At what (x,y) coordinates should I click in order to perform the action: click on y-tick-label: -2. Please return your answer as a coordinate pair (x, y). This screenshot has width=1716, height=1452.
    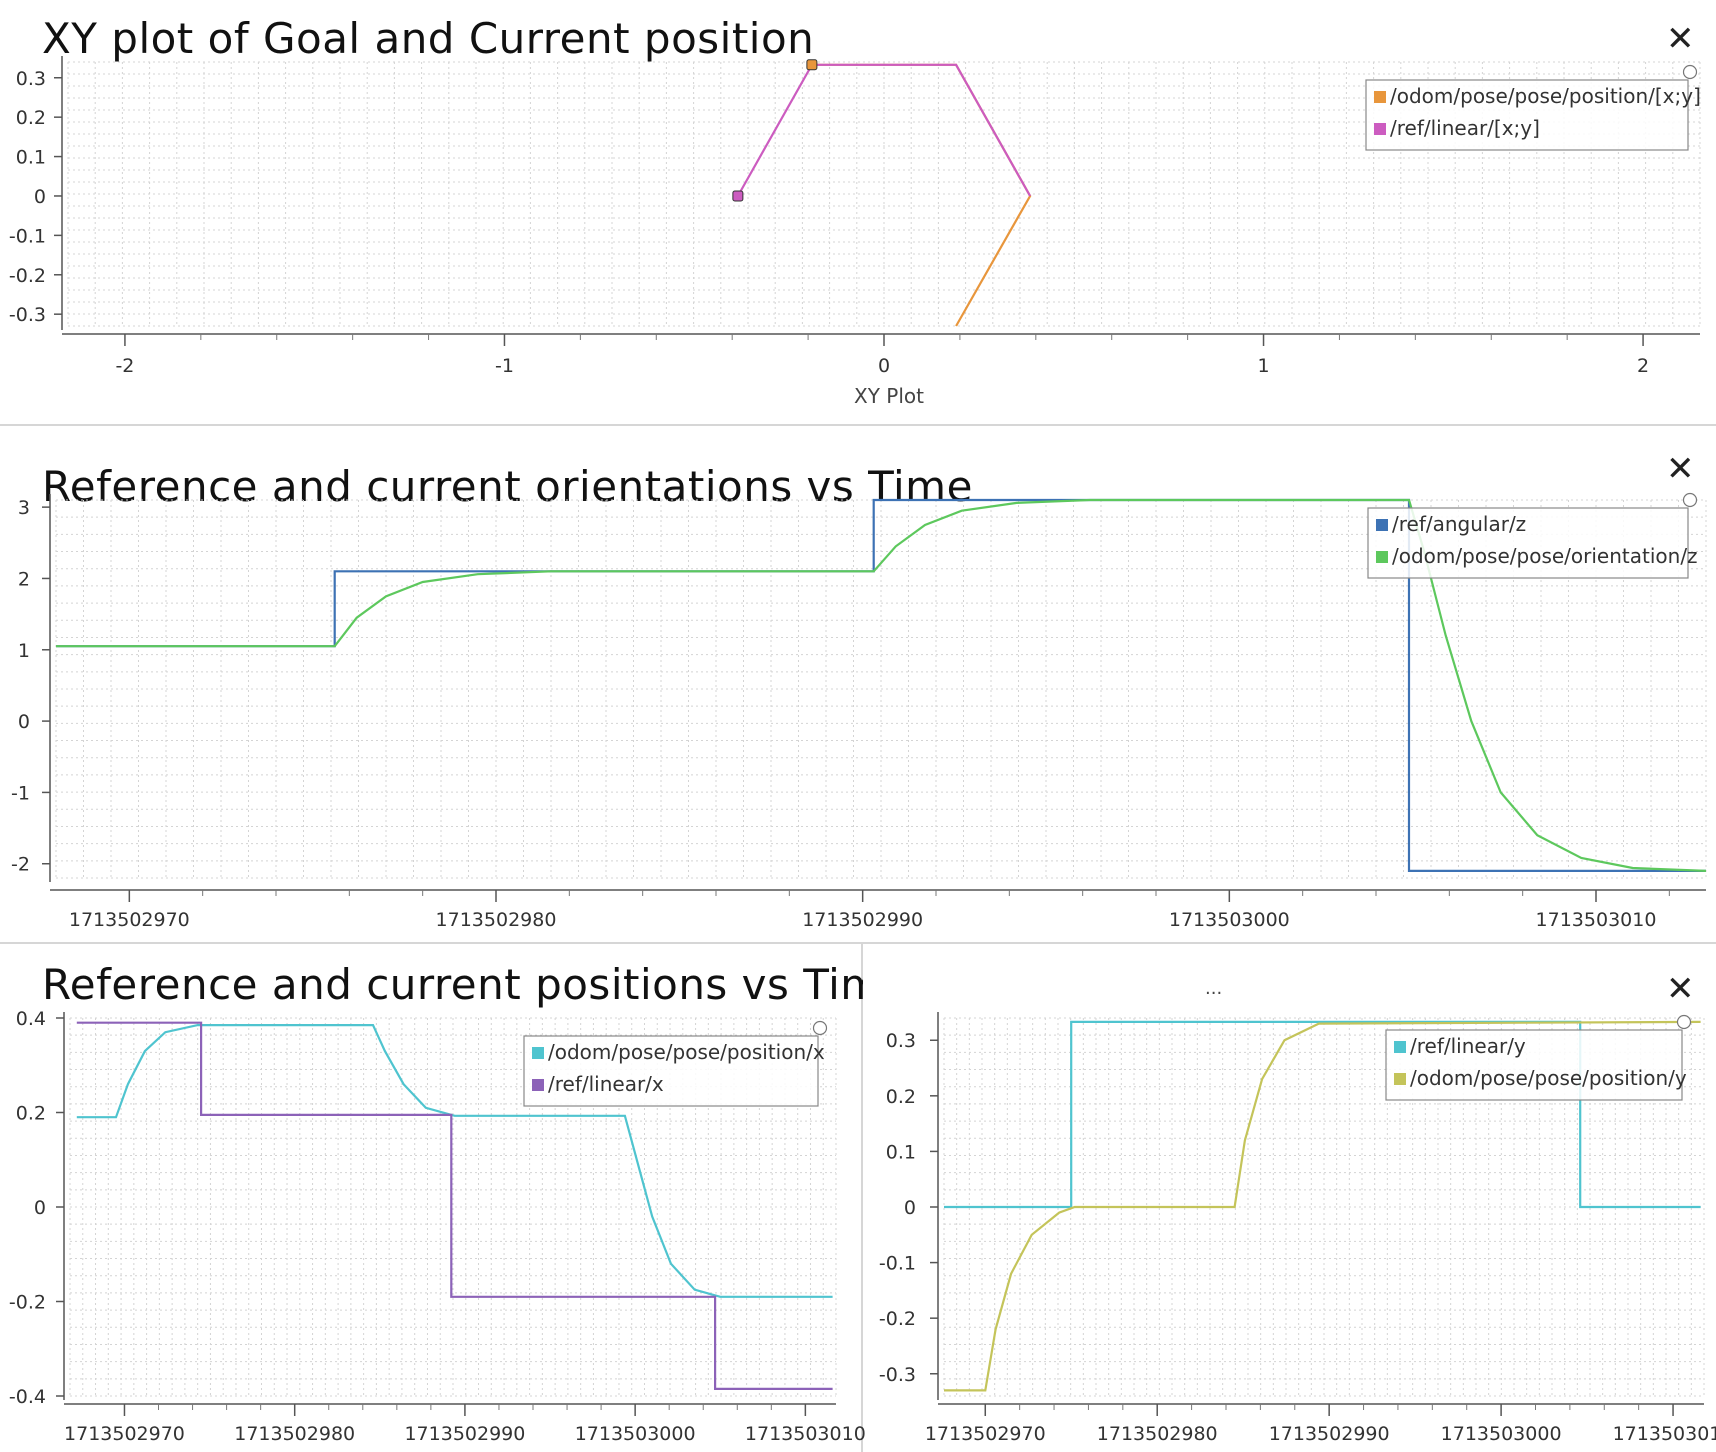
    Looking at the image, I should click on (20, 865).